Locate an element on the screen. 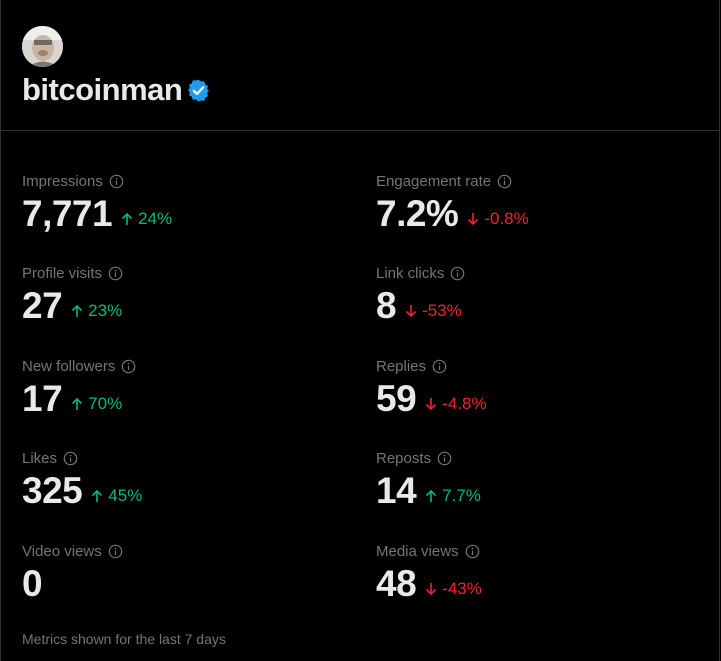 The width and height of the screenshot is (721, 661). metric-likes: Likes 325 45% is located at coordinates (82, 480).